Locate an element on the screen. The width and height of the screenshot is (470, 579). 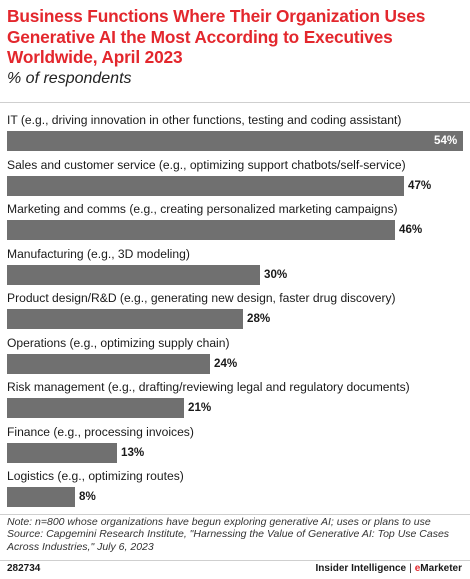
category-label: Logistics (e.g., optimizing routes) is located at coordinates (95, 476).